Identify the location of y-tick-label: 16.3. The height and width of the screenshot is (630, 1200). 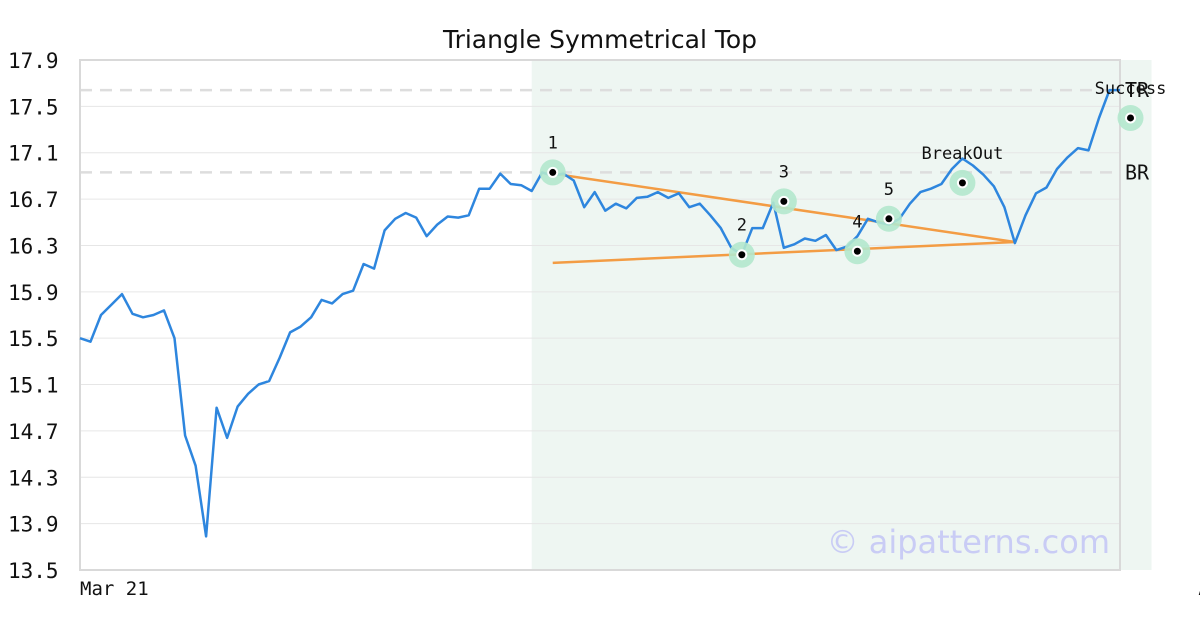
(33, 246).